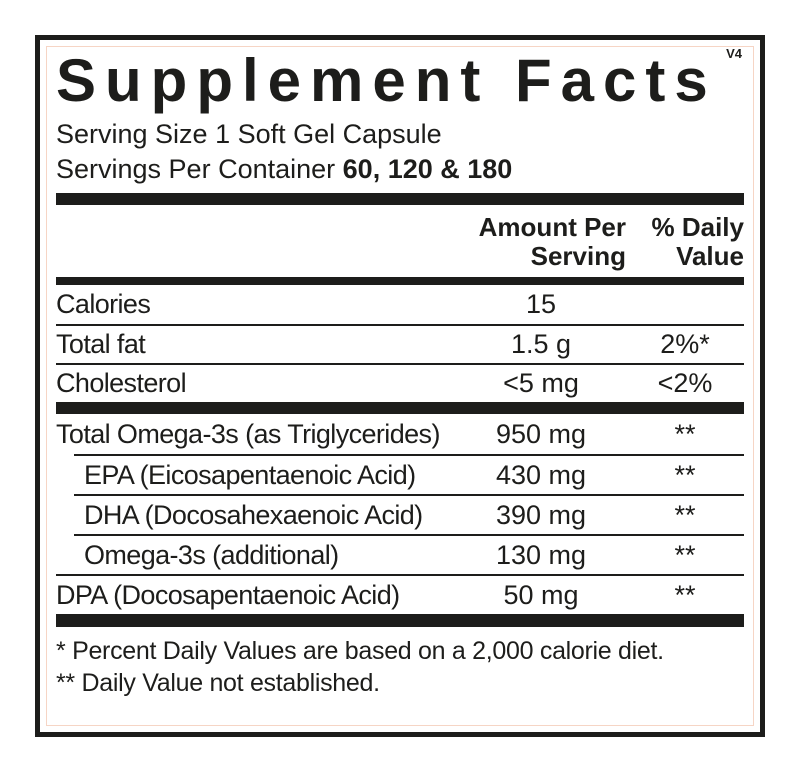 The image size is (800, 781). Describe the element at coordinates (734, 53) in the screenshot. I see `version-tag: V4` at that location.